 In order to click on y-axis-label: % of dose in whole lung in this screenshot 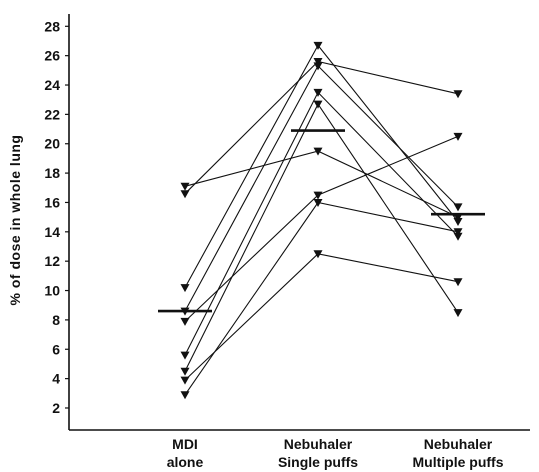, I will do `click(15, 220)`.